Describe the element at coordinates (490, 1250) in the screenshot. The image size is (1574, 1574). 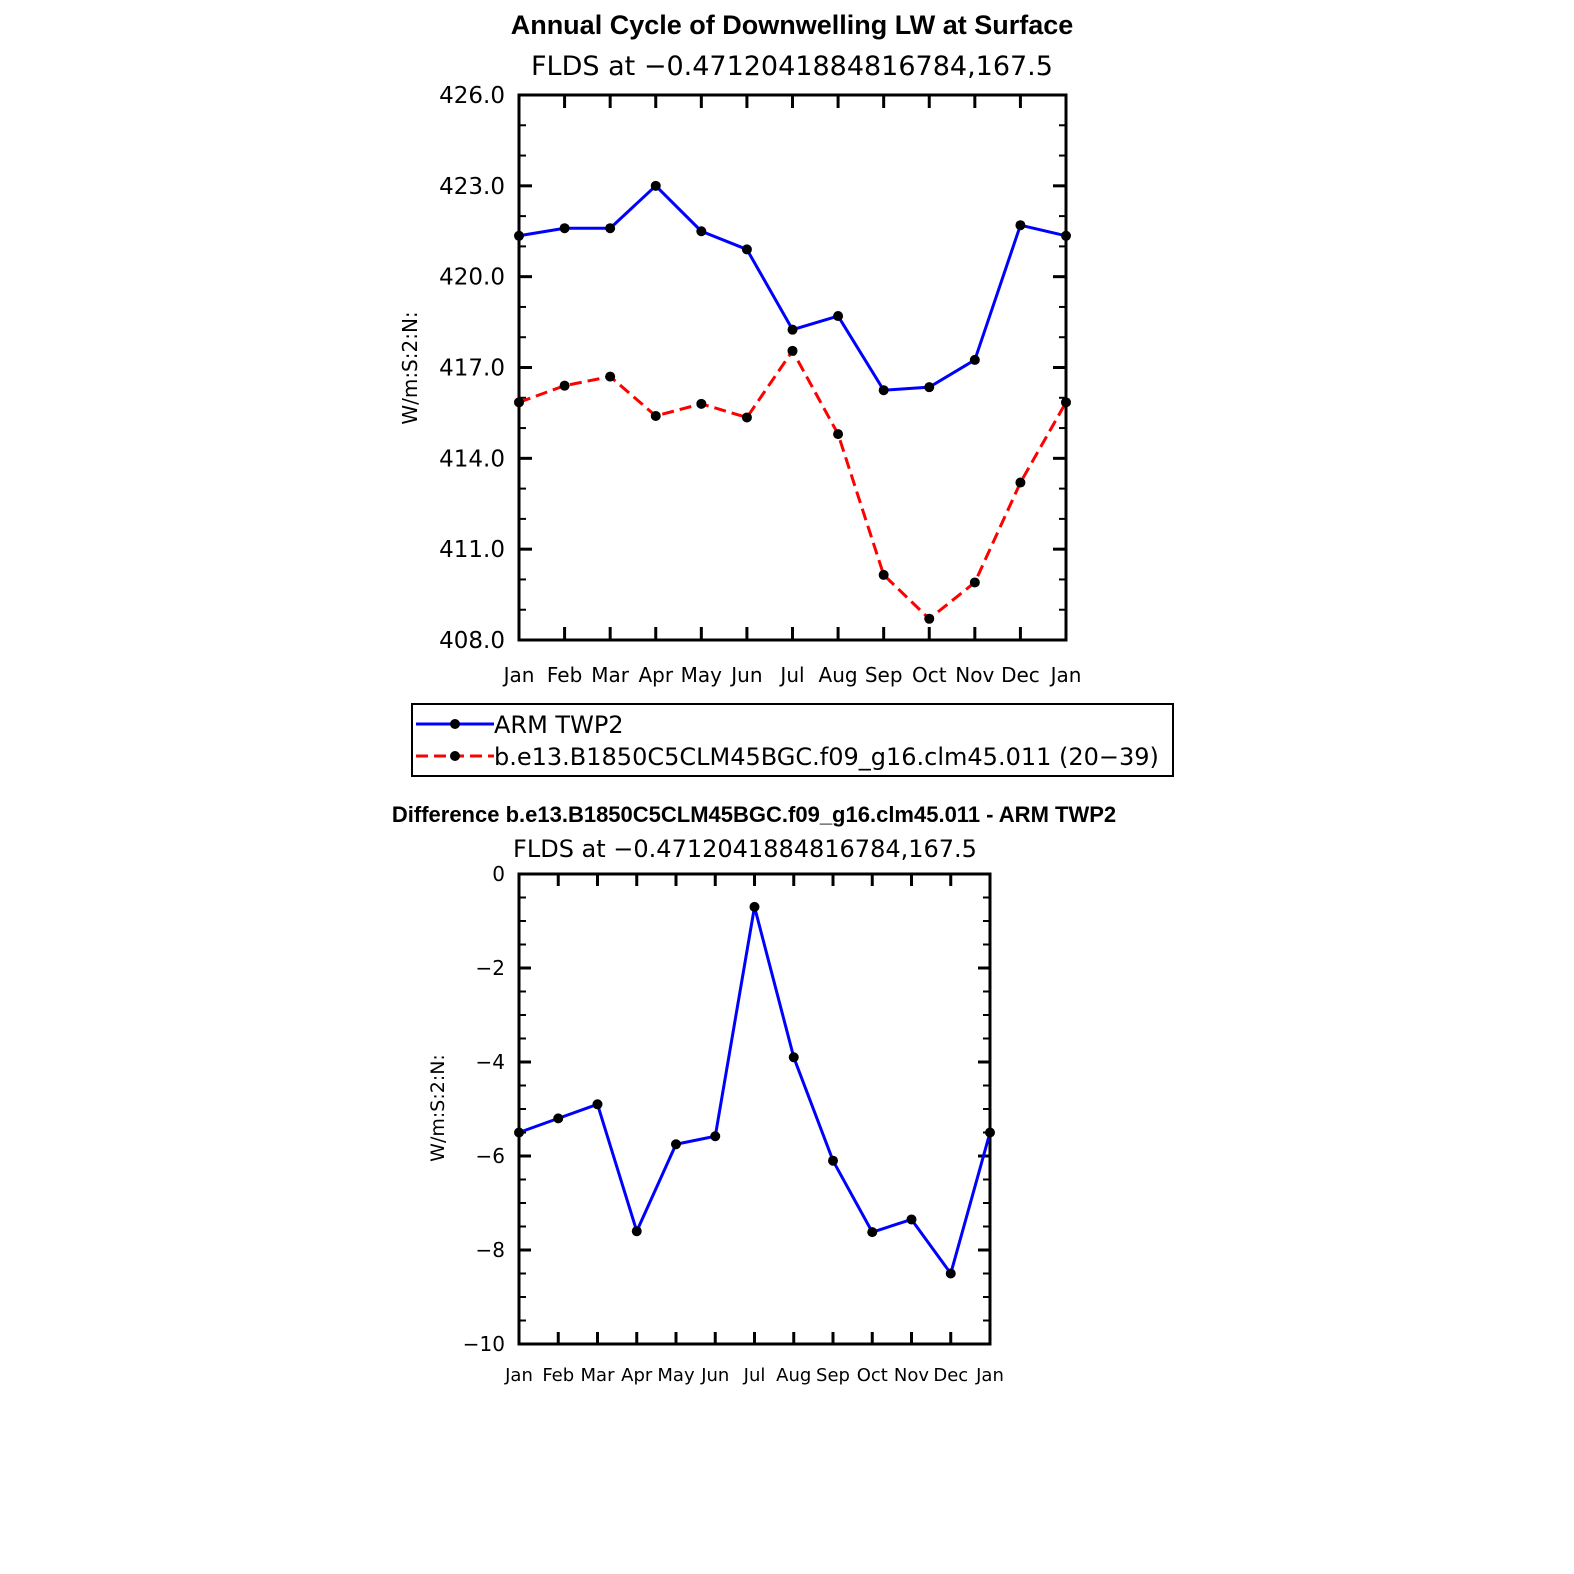
I see `y-tick-label: −8` at that location.